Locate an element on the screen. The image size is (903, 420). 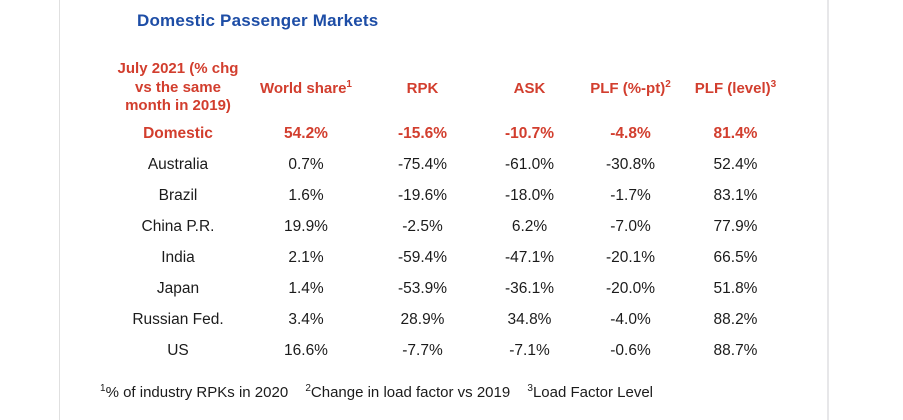
header-label: PLF (level) is located at coordinates (732, 88).